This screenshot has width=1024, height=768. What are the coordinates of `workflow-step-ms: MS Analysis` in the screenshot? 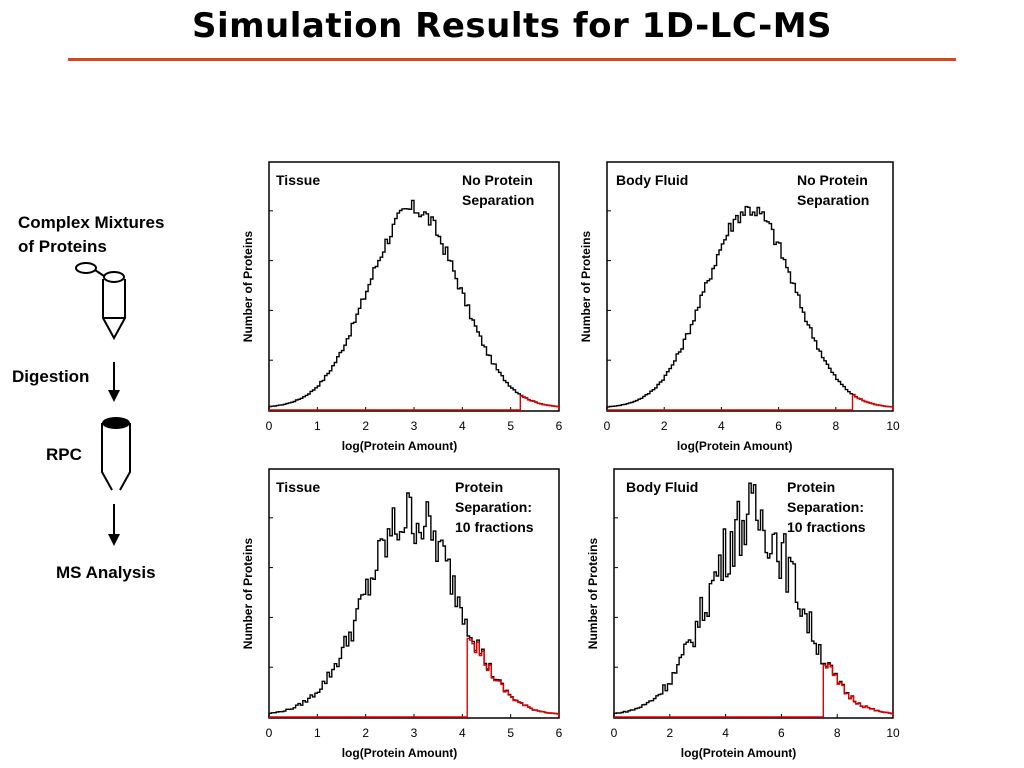 It's located at (106, 572).